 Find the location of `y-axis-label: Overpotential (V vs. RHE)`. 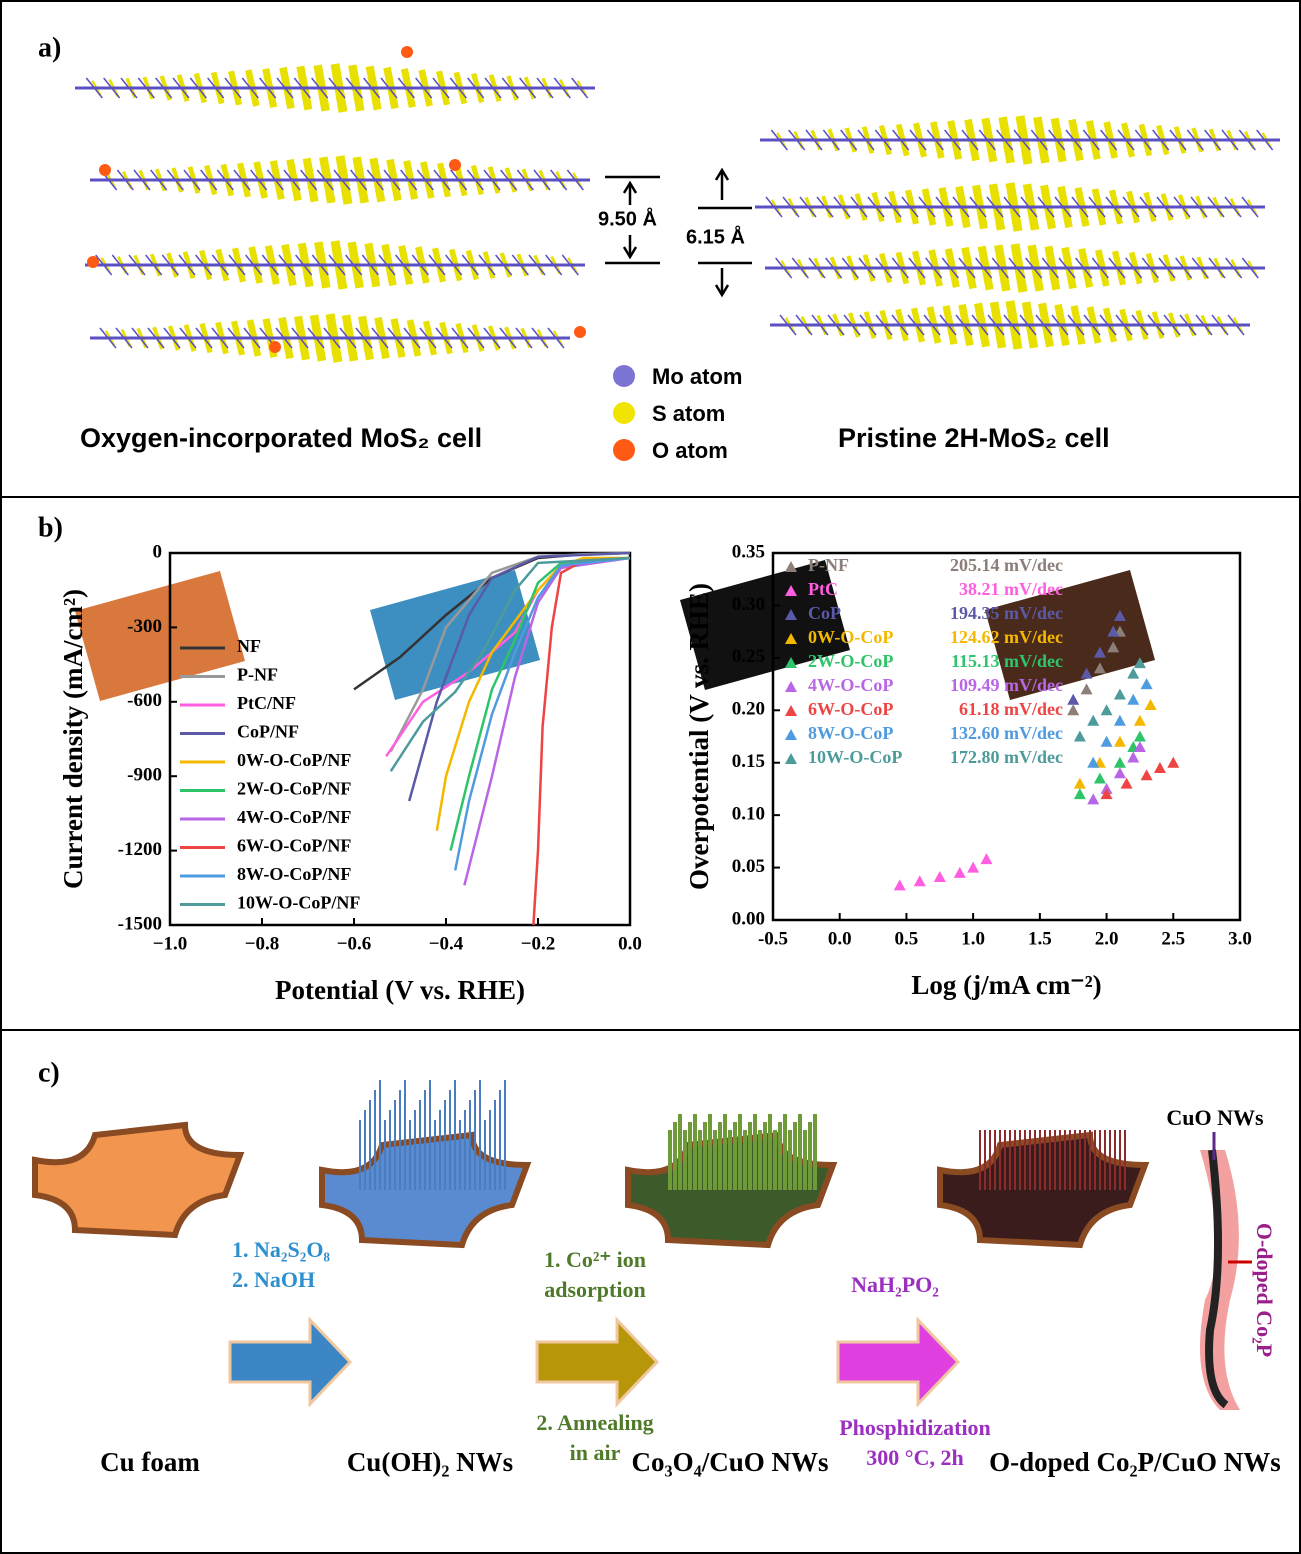

y-axis-label: Overpotential (V vs. RHE) is located at coordinates (699, 736).